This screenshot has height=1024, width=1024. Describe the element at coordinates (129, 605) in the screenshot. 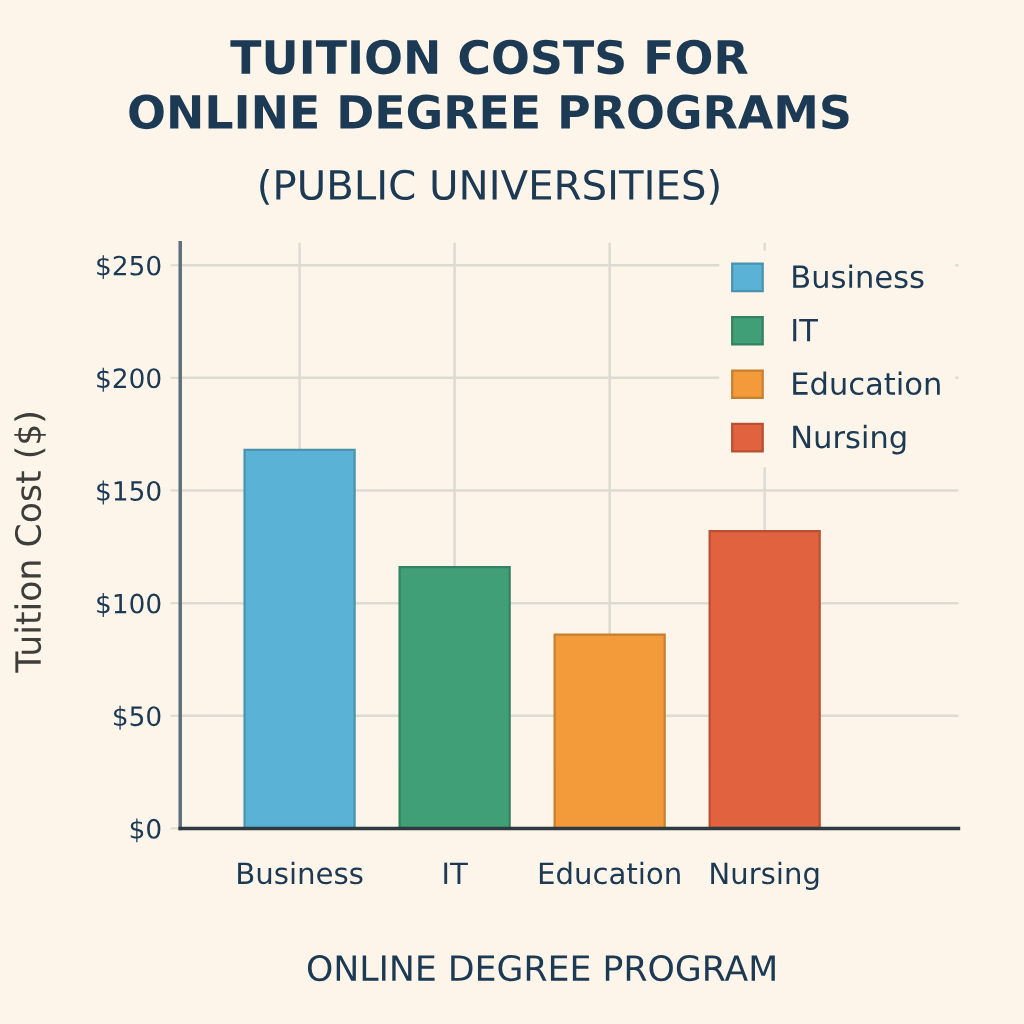

I see `y-tick-label: $100` at that location.